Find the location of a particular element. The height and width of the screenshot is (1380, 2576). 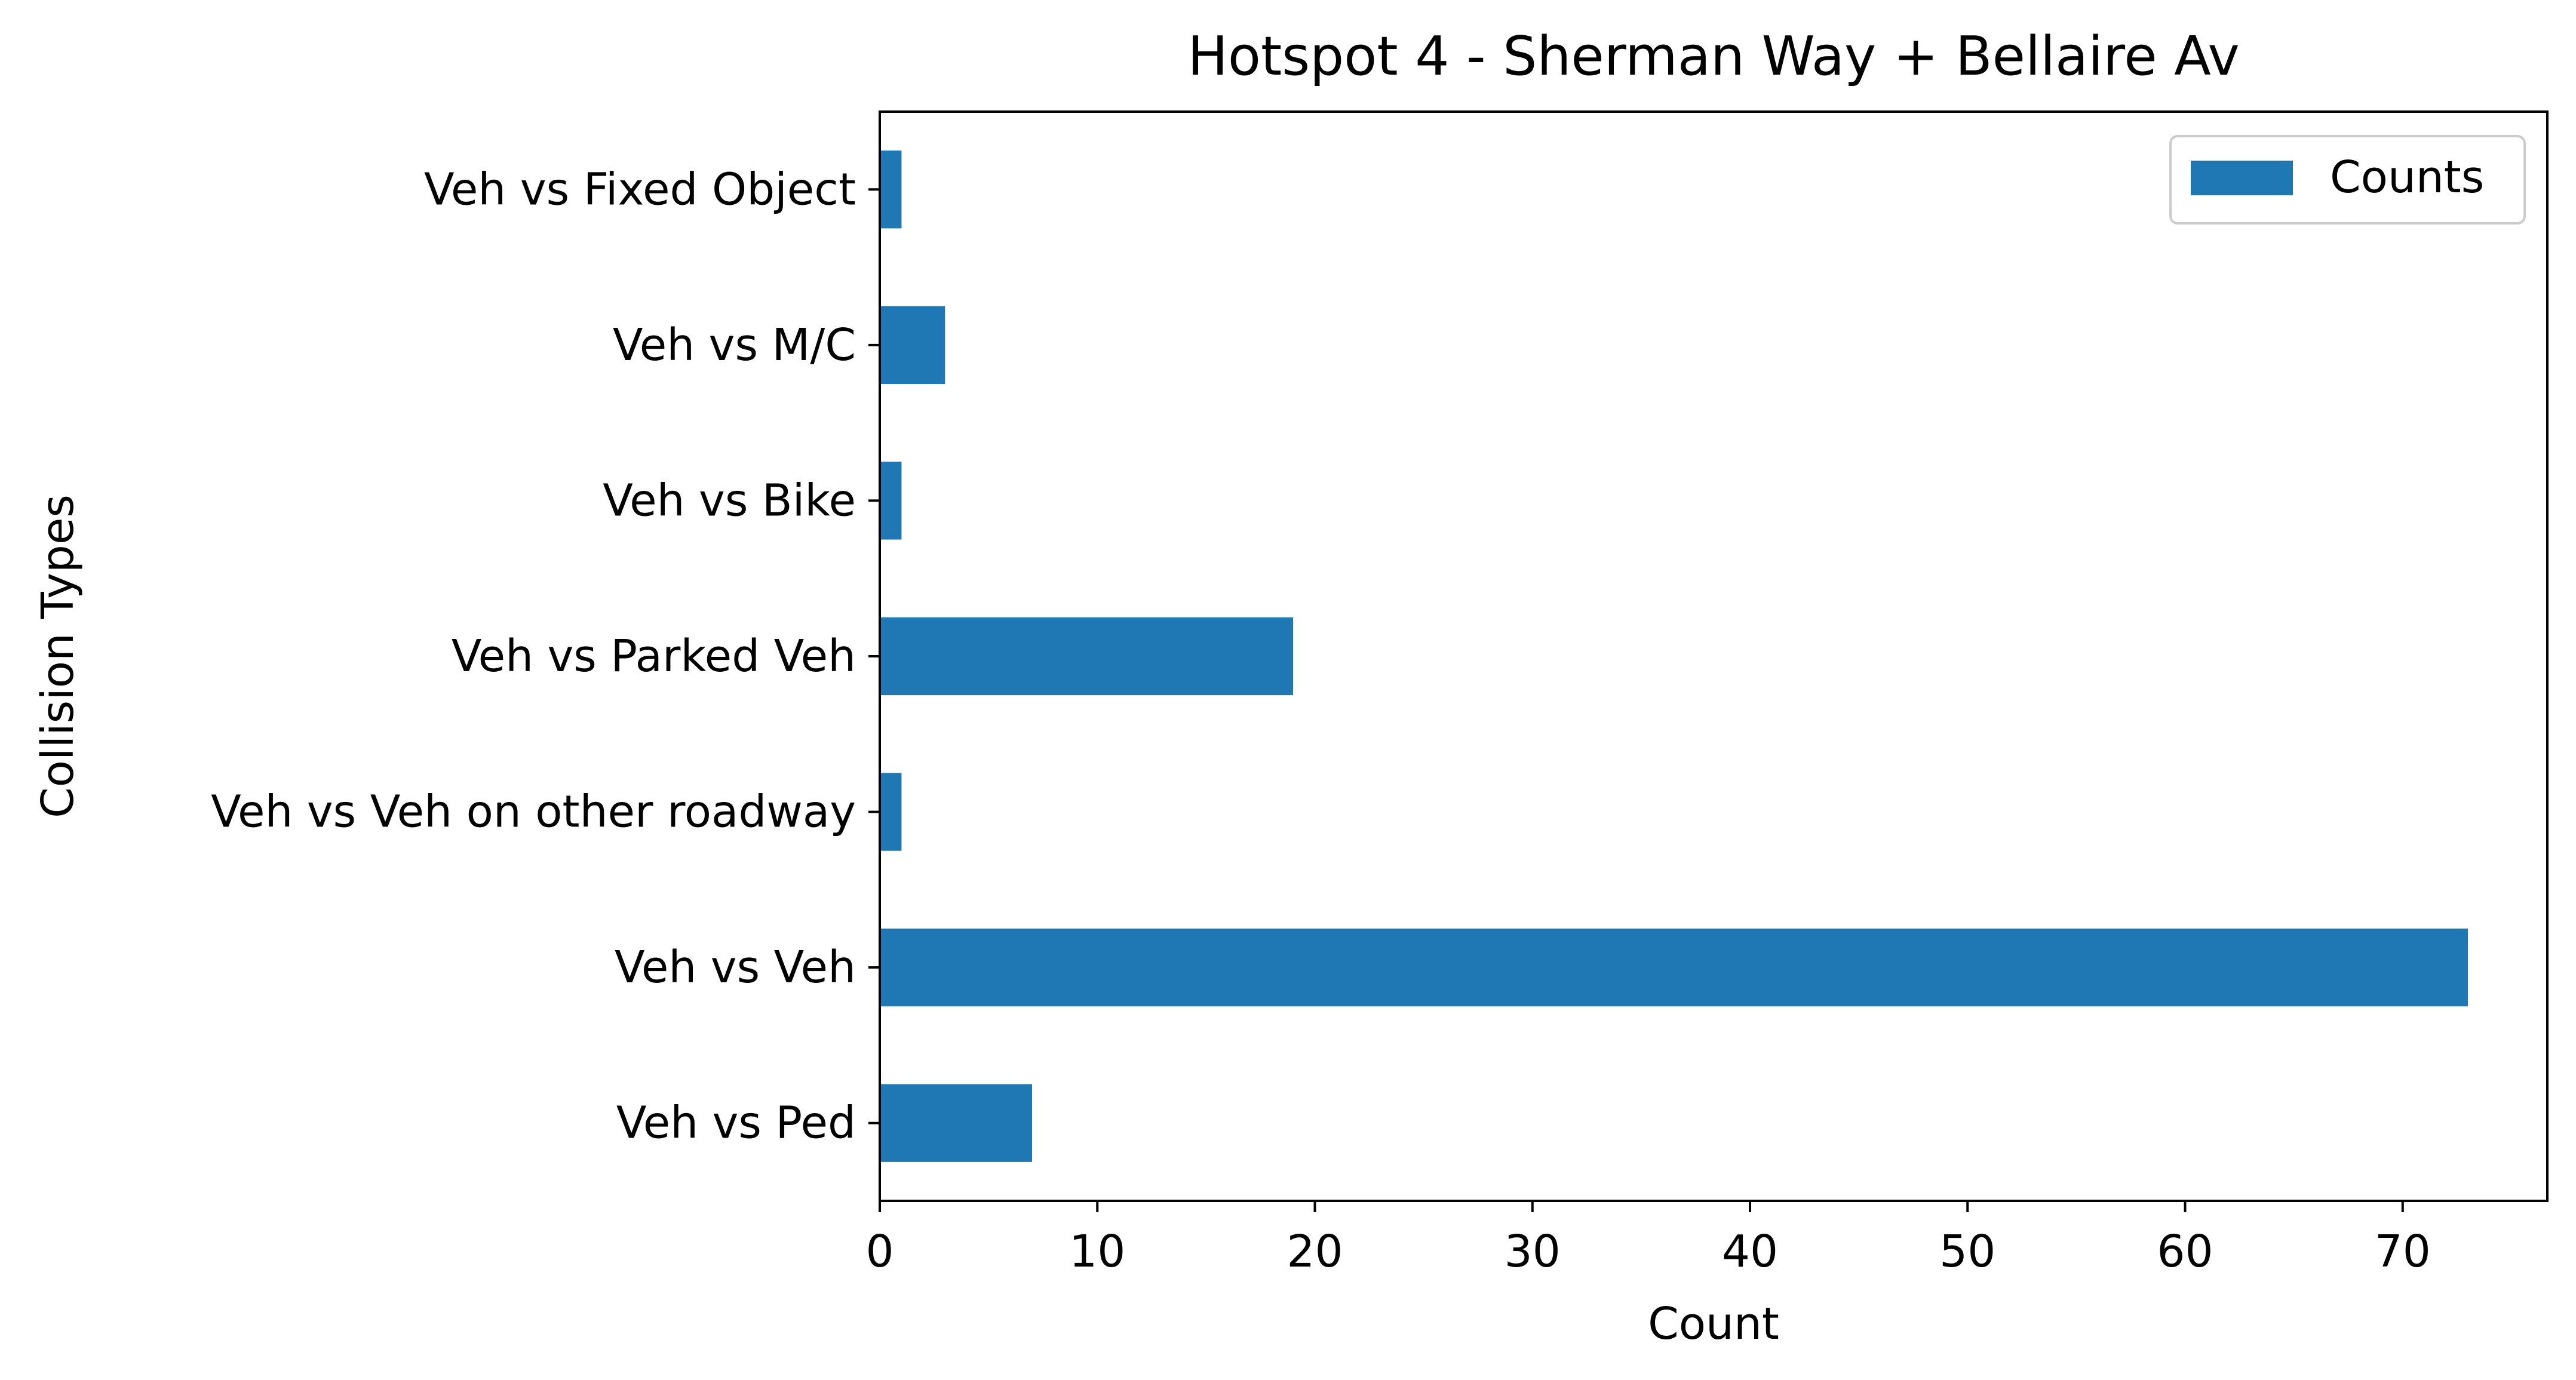

bar-veh-vs-ped is located at coordinates (956, 1123).